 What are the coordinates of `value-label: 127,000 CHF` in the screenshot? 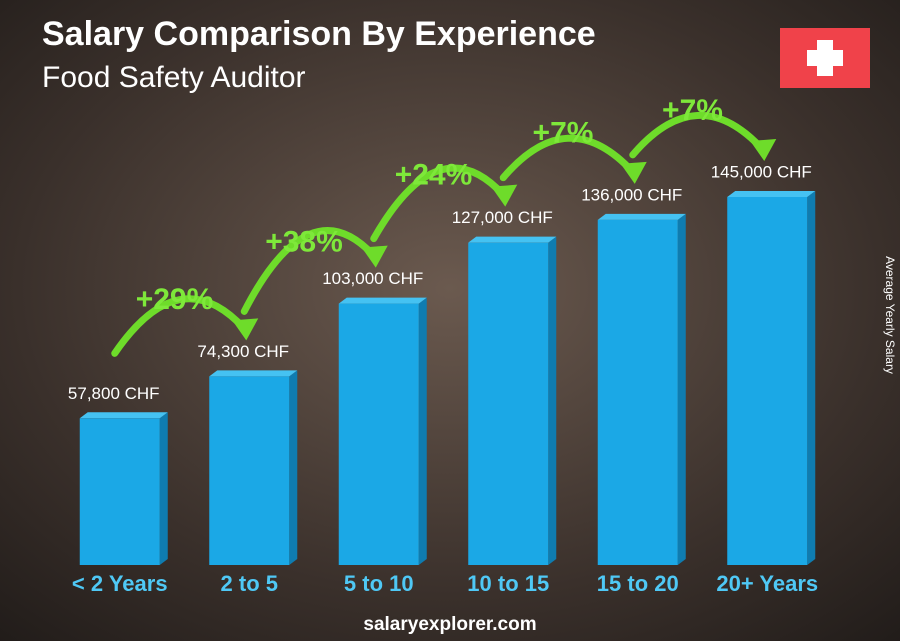 It's located at (502, 217).